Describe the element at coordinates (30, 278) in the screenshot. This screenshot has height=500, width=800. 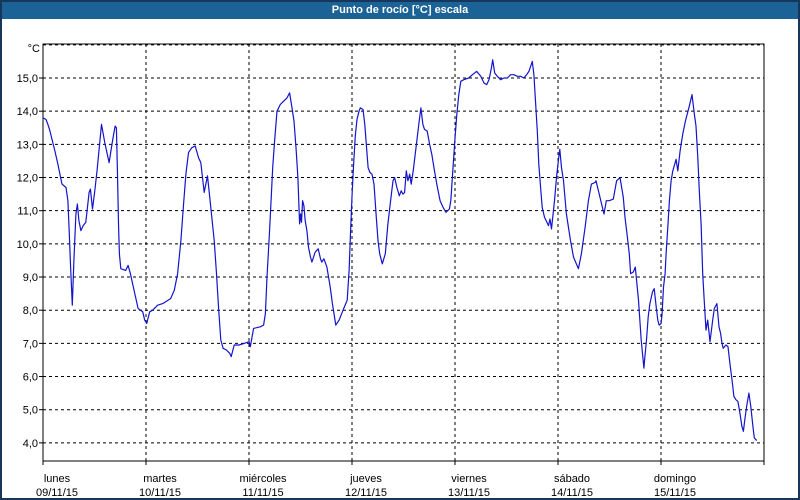
I see `y-tick-label: 9,0` at that location.